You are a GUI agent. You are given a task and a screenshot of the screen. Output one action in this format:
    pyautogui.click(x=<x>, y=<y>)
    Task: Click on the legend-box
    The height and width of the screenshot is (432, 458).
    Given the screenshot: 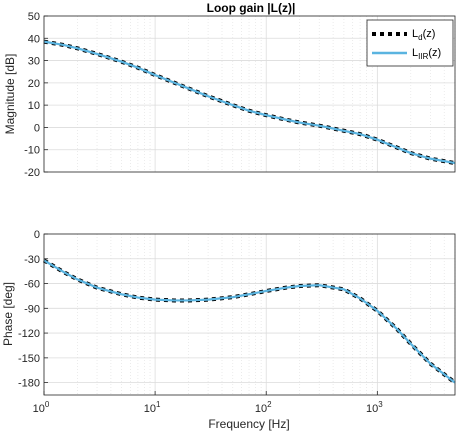 What is the action you would take?
    pyautogui.click(x=410, y=43)
    